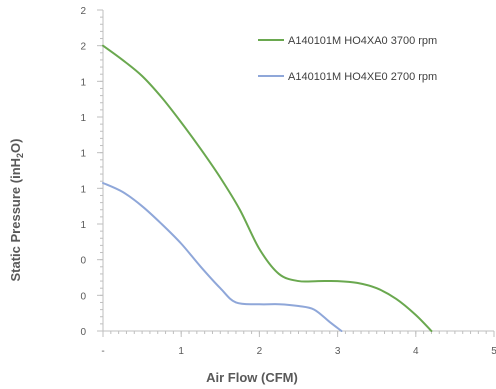 The image size is (496, 389). What do you see at coordinates (338, 351) in the screenshot?
I see `x-tick-label: 3` at bounding box center [338, 351].